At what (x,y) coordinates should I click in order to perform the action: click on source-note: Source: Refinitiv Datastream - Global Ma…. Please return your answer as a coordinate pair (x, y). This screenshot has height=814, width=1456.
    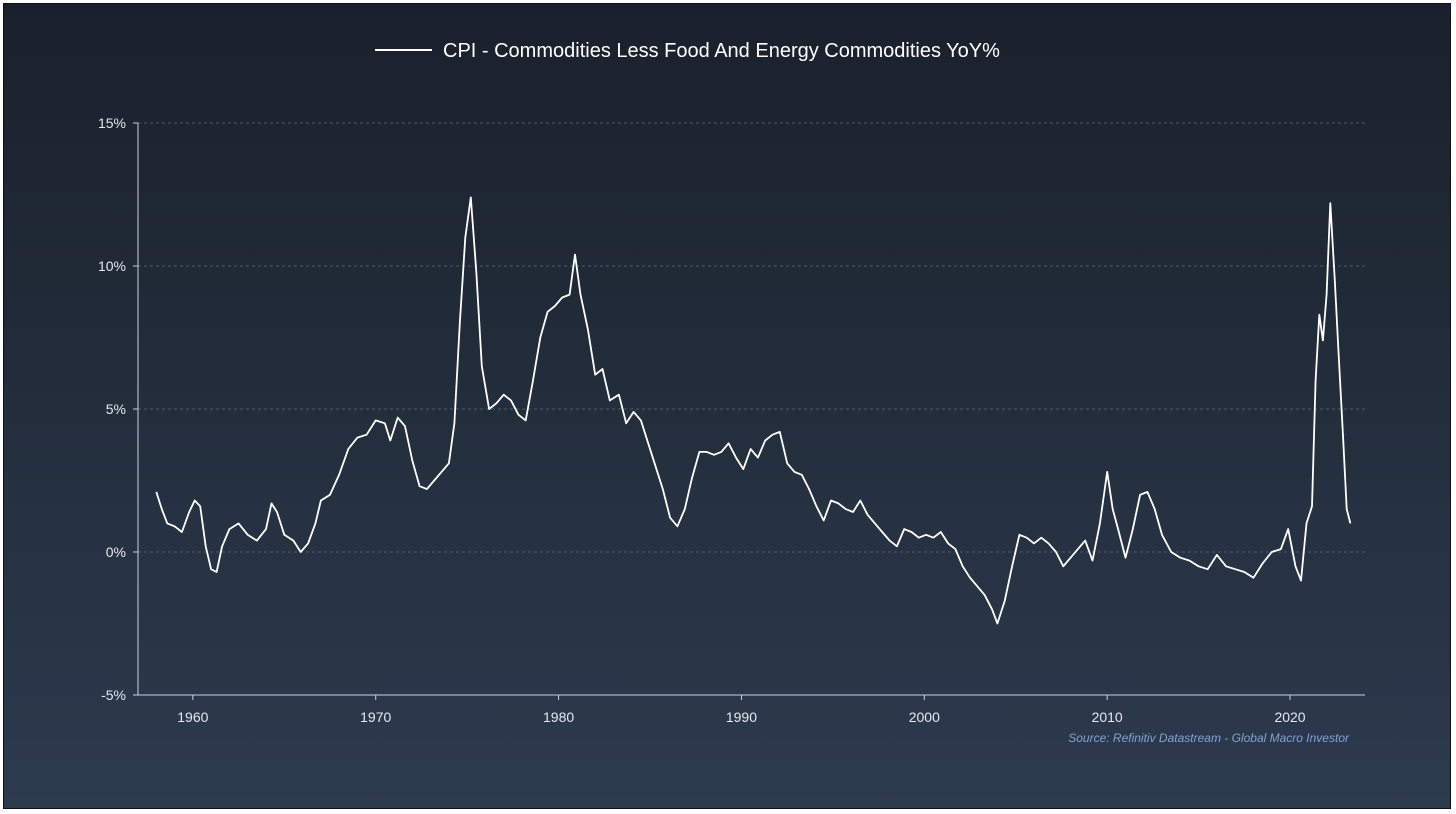
    Looking at the image, I should click on (1209, 738).